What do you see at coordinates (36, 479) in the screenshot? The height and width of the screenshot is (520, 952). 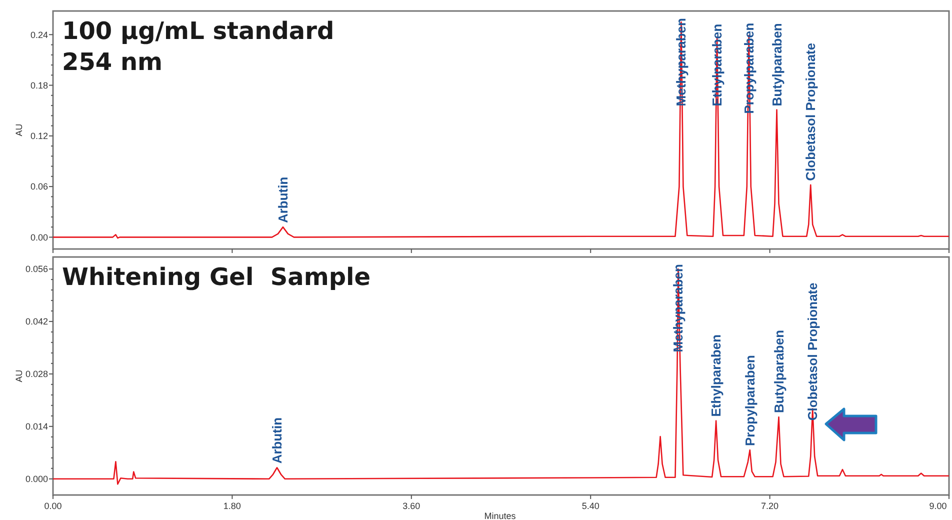 I see `y-tick-label: 0.000` at bounding box center [36, 479].